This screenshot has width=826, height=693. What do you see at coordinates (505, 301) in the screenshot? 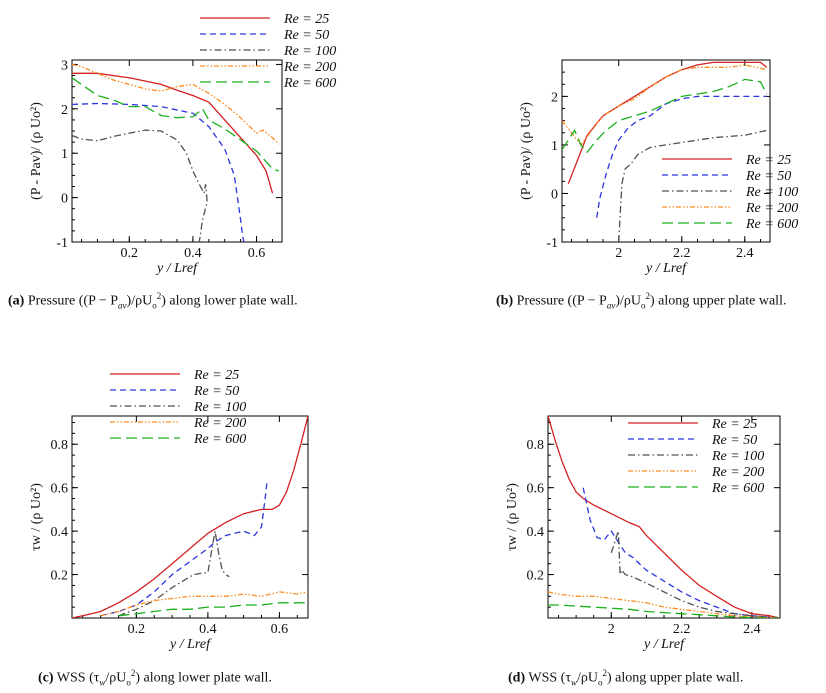
I see `caption-b-label: (b)` at bounding box center [505, 301].